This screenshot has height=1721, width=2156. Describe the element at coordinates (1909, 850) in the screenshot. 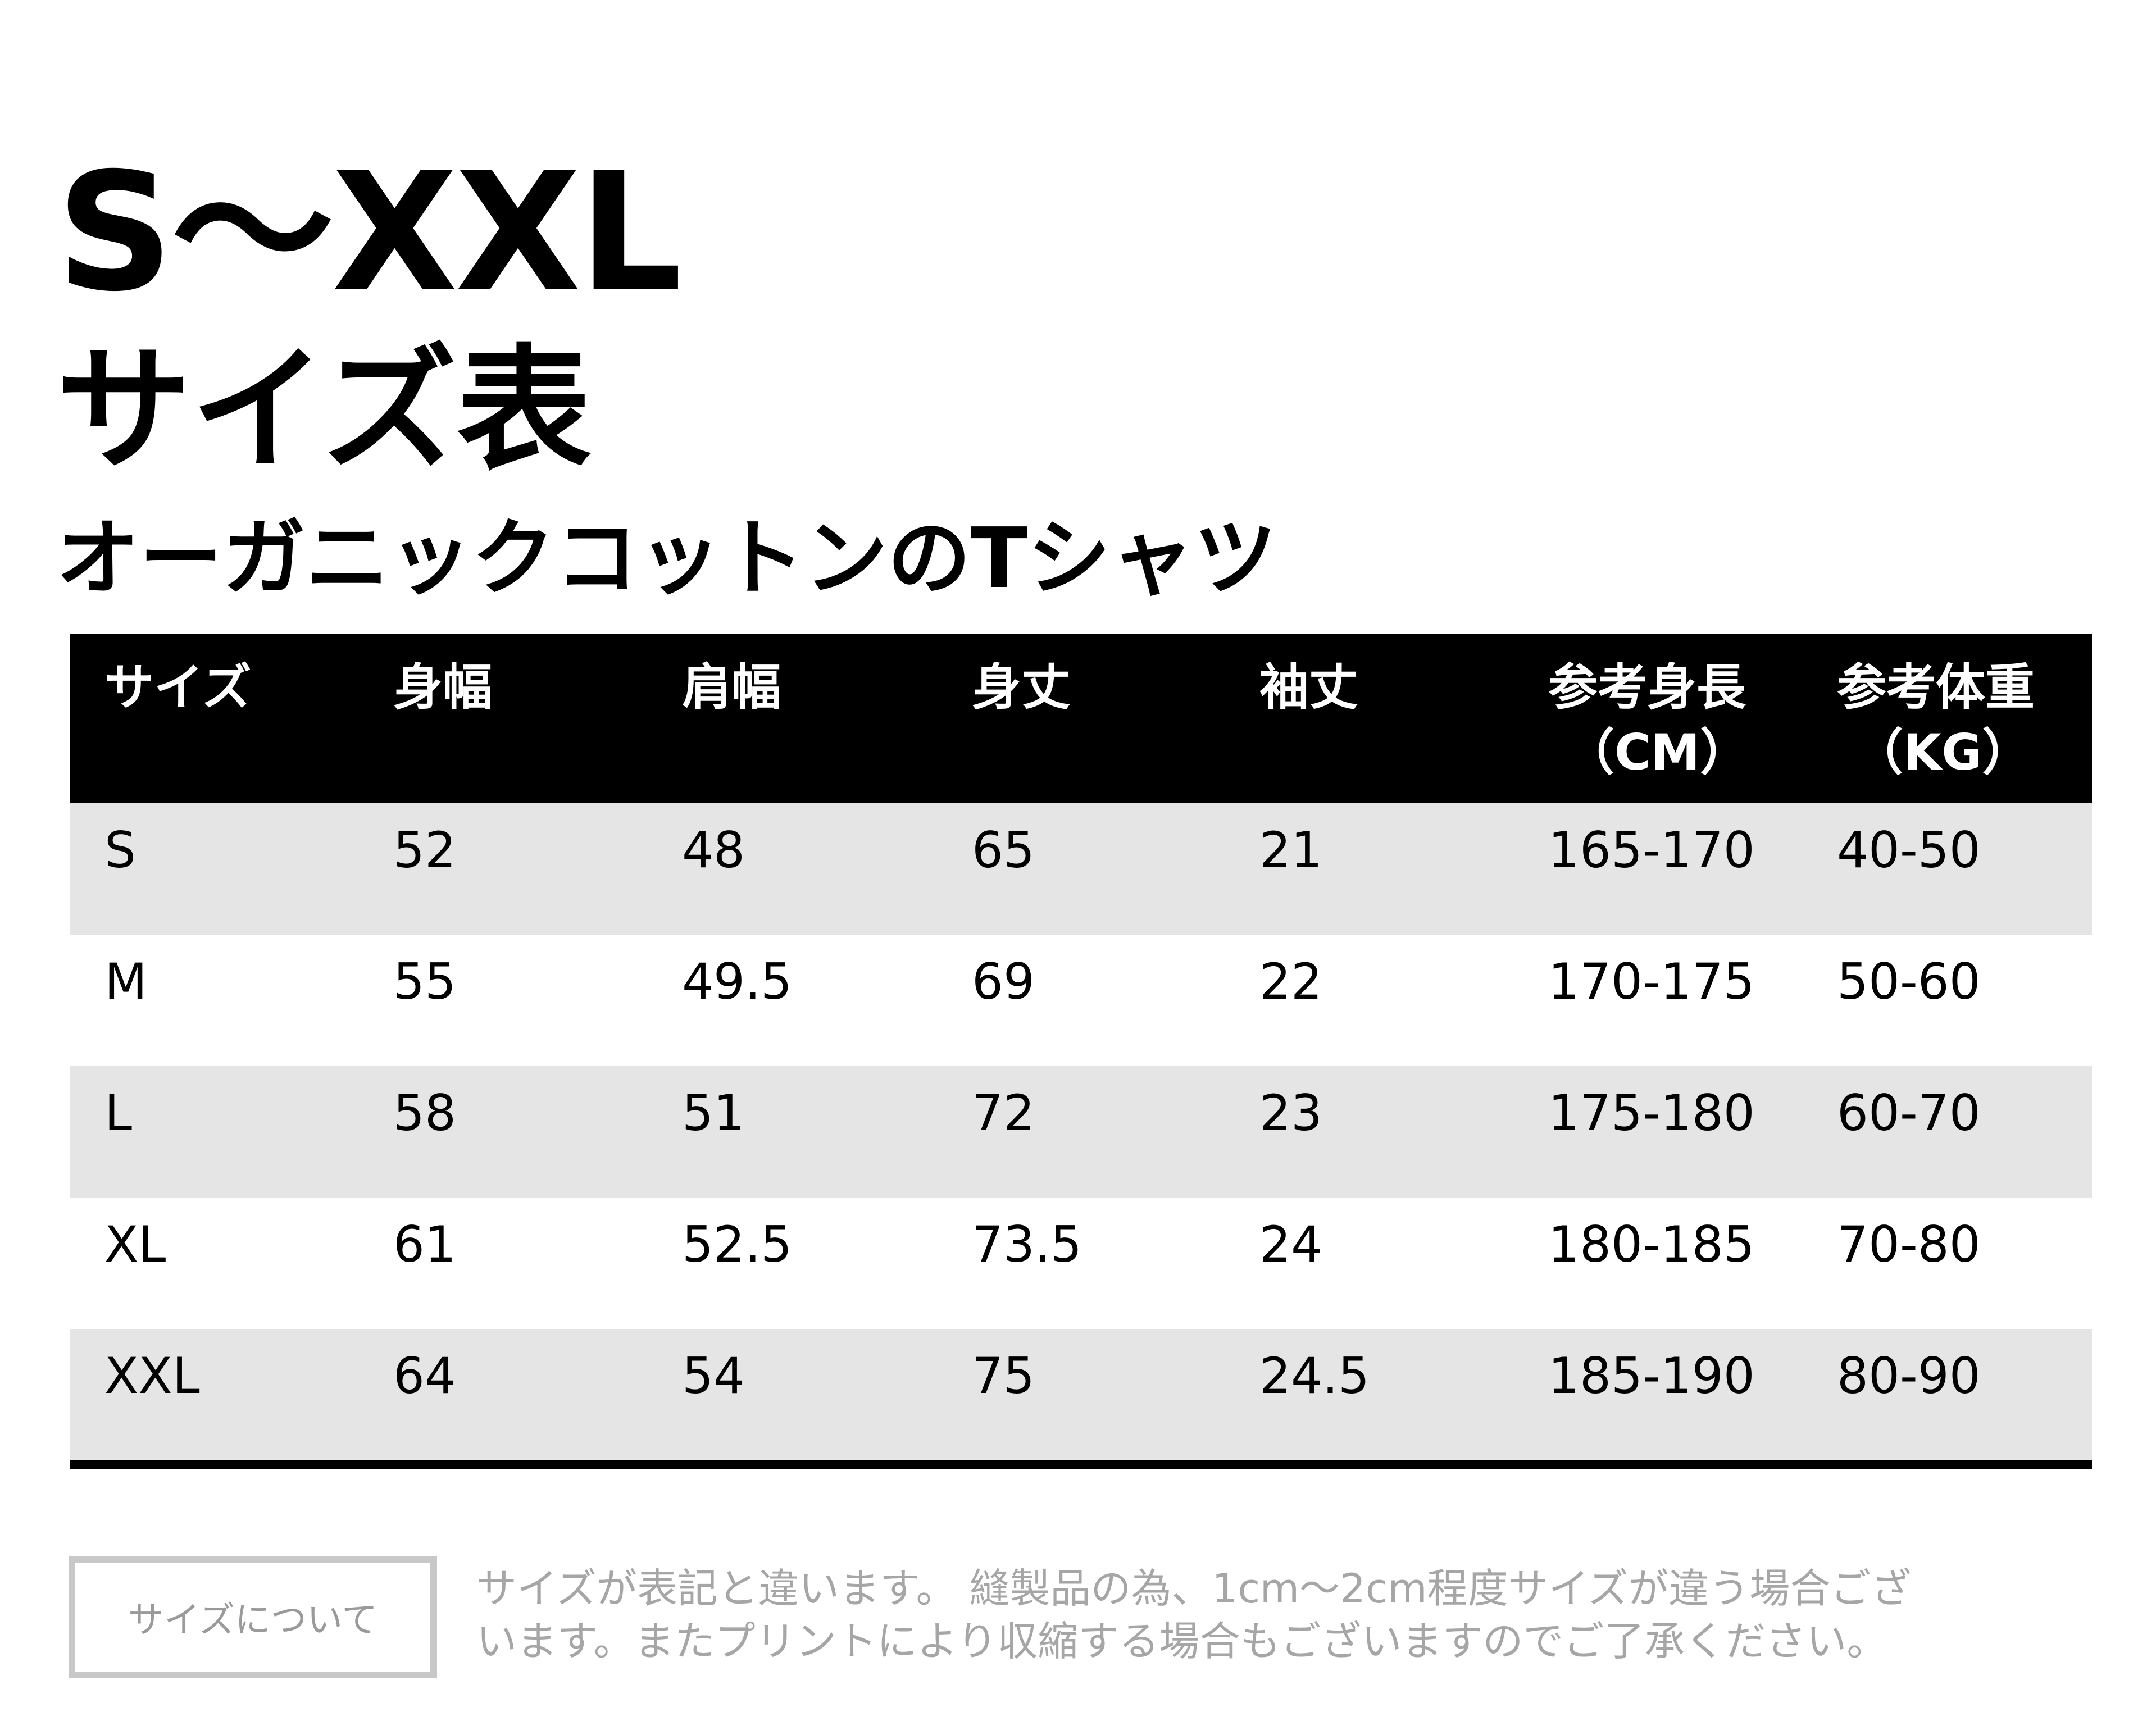

I see `table-cell: 40-50` at that location.